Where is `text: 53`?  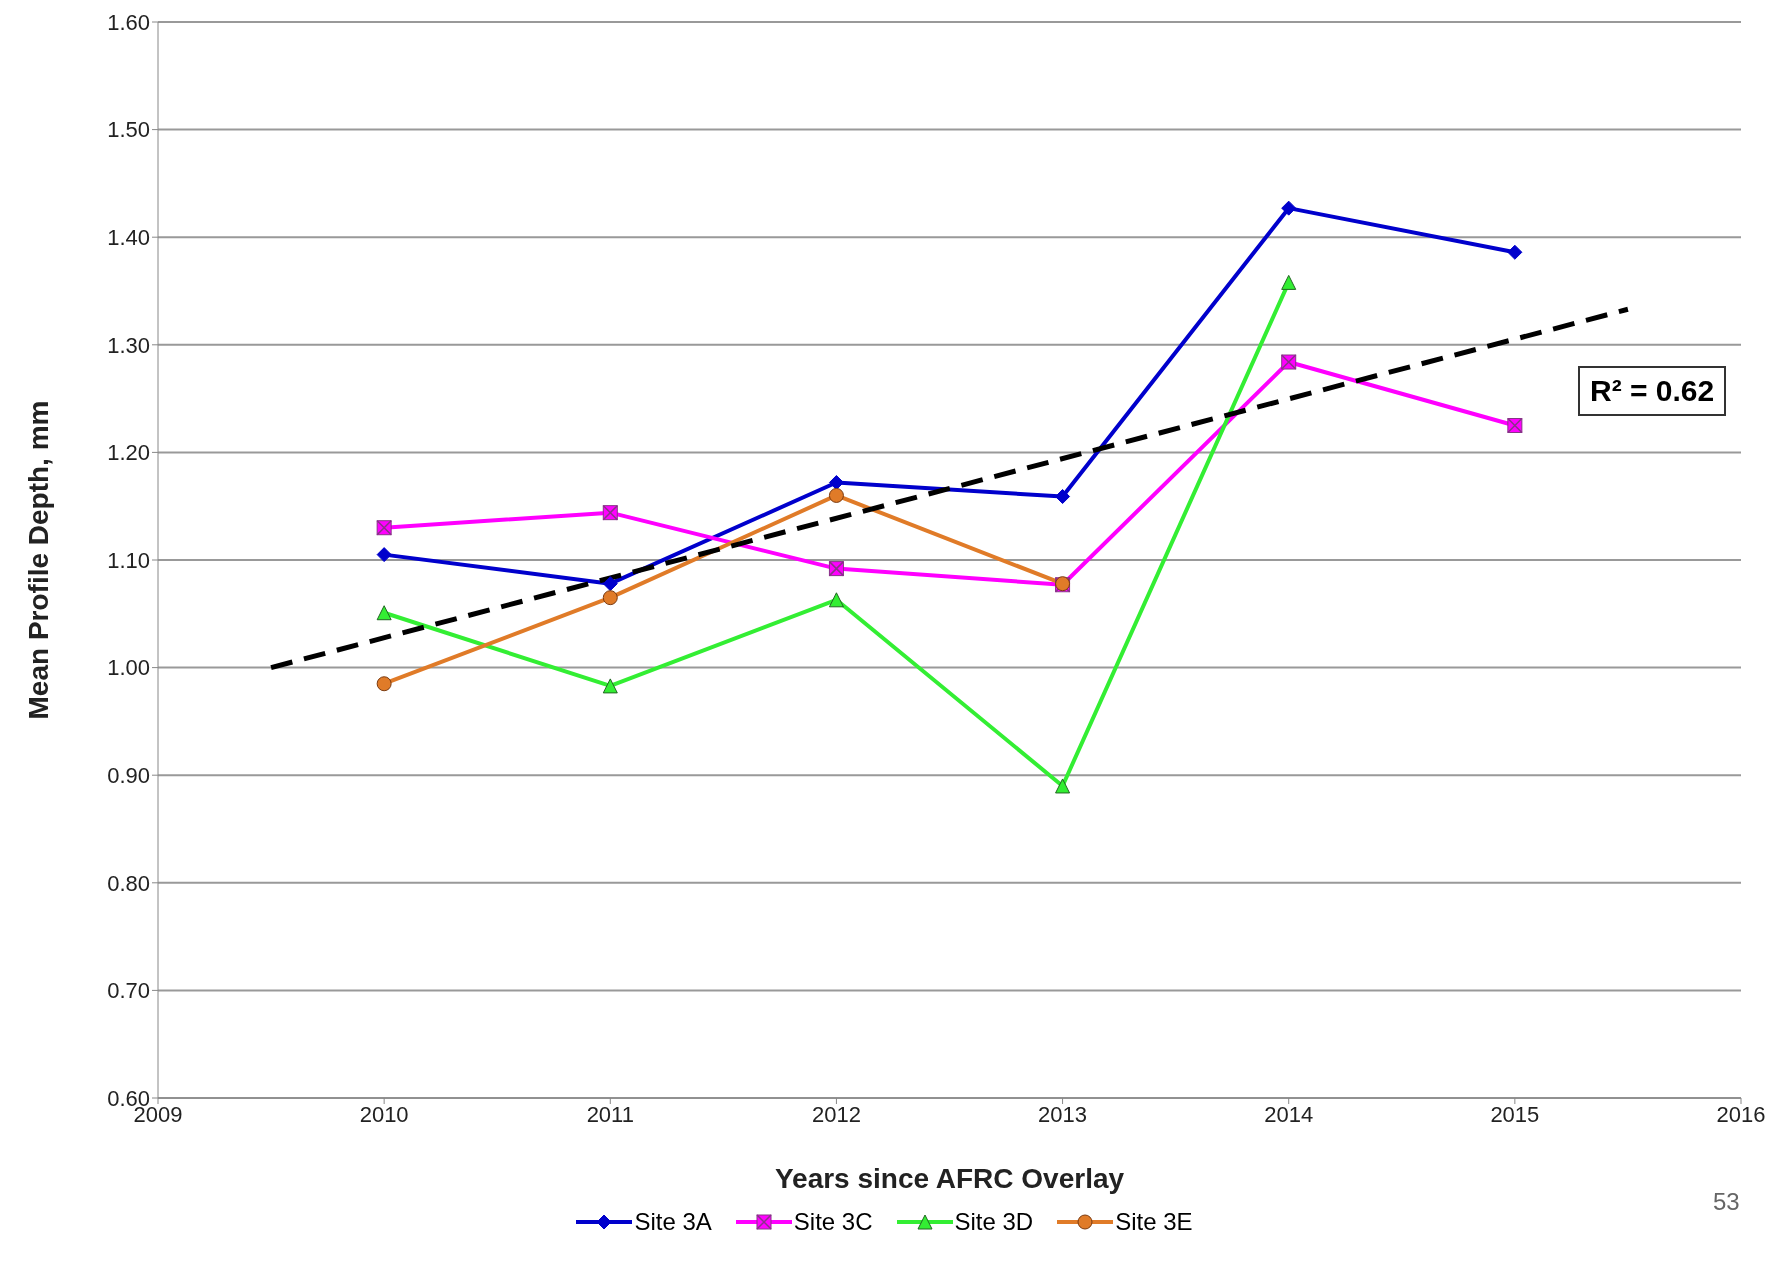 text: 53 is located at coordinates (1726, 1202).